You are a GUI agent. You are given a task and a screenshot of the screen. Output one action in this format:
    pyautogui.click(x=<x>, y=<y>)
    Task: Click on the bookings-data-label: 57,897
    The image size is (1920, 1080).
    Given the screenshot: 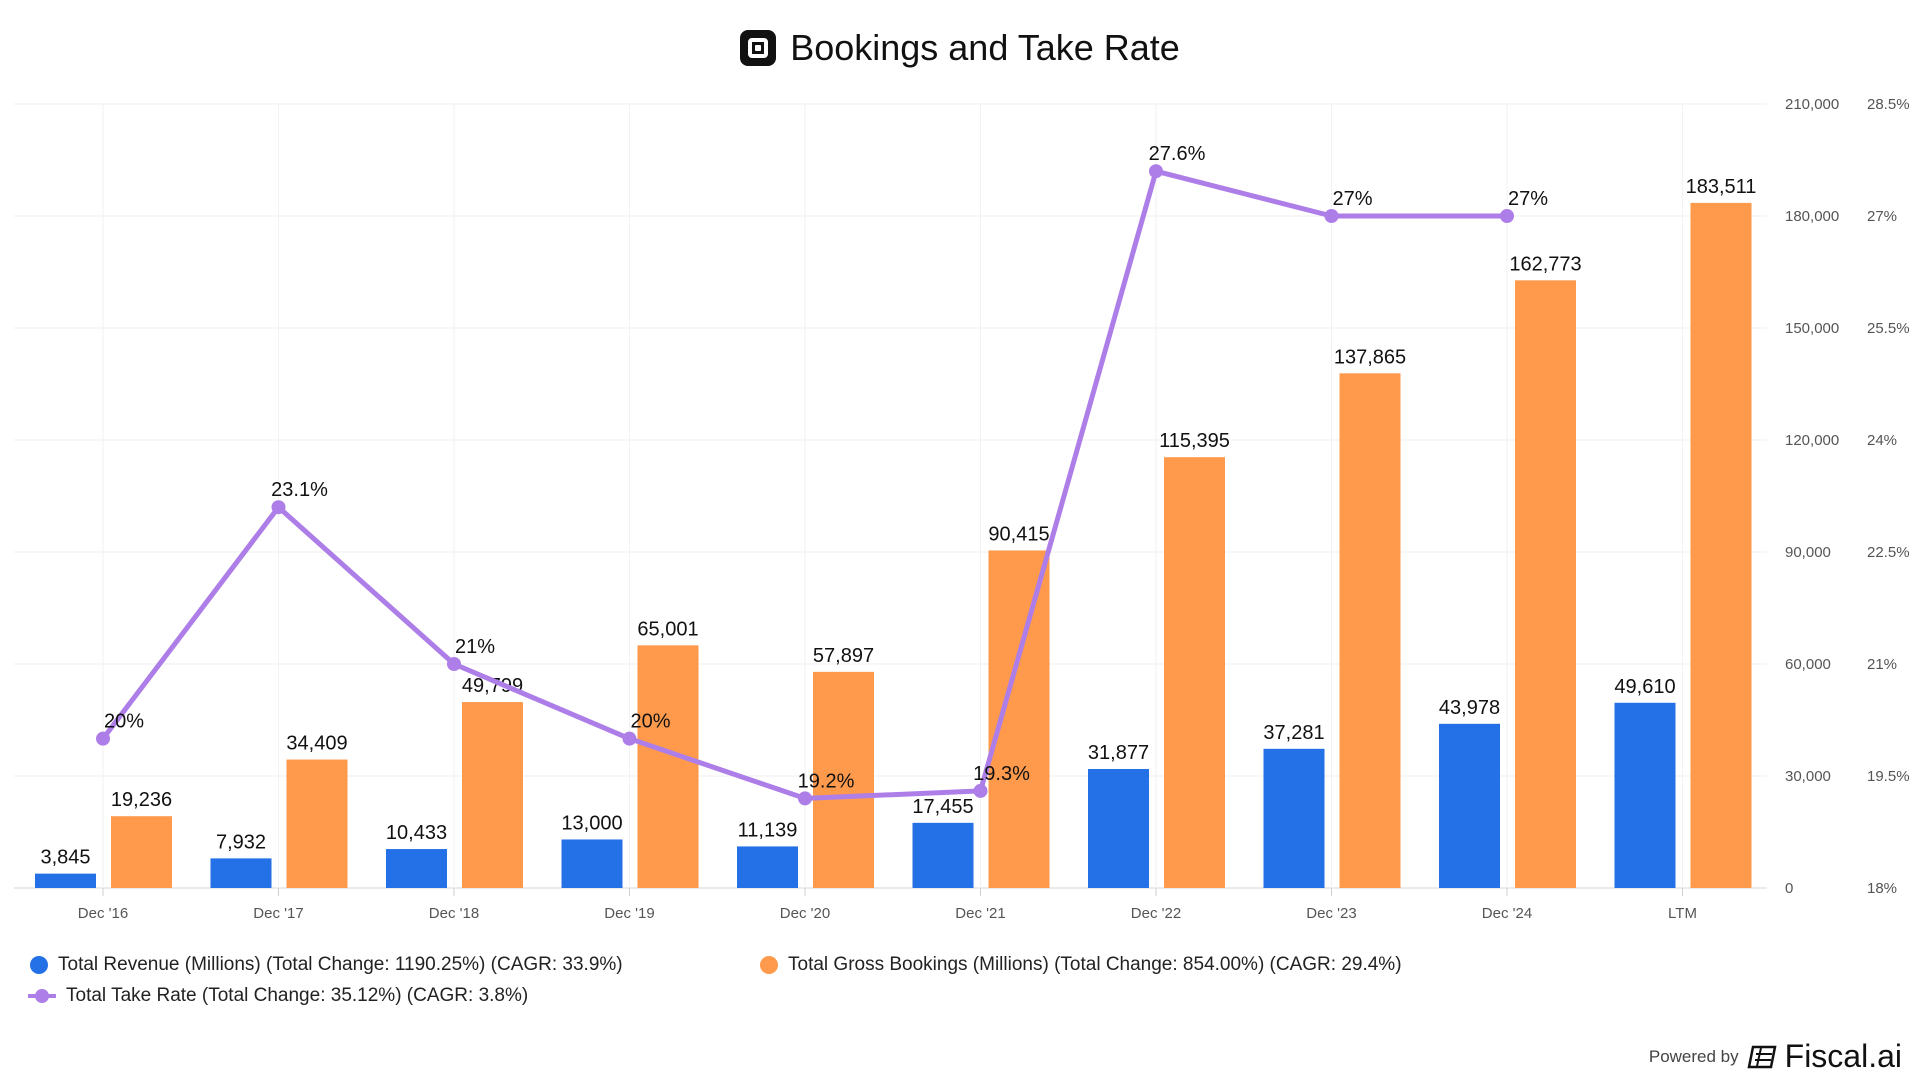 What is the action you would take?
    pyautogui.click(x=843, y=656)
    